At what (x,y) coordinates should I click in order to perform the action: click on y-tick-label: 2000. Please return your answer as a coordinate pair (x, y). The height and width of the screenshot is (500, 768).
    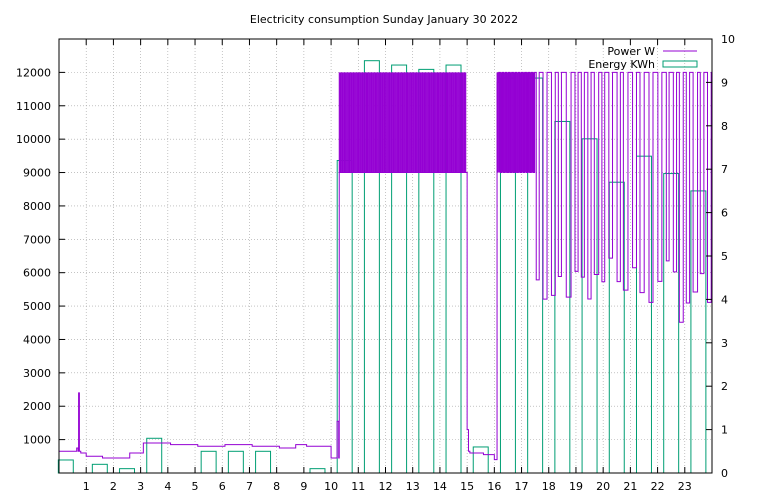
    Looking at the image, I should click on (37, 406).